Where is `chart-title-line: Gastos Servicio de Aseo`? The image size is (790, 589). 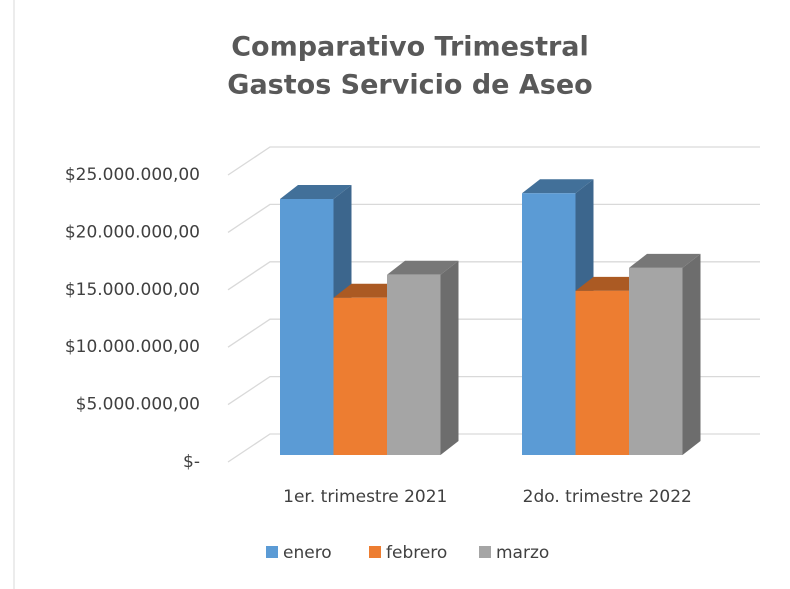 chart-title-line: Gastos Servicio de Aseo is located at coordinates (409, 85).